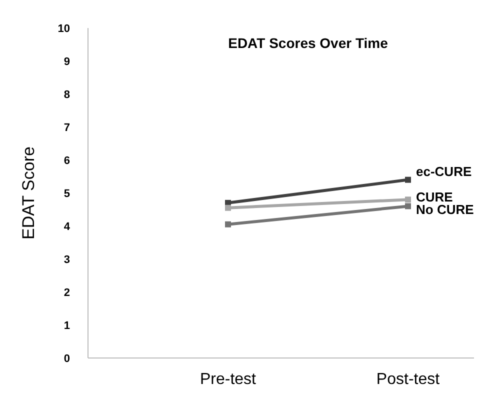 The image size is (482, 402). What do you see at coordinates (67, 292) in the screenshot?
I see `y-tick-label: 2` at bounding box center [67, 292].